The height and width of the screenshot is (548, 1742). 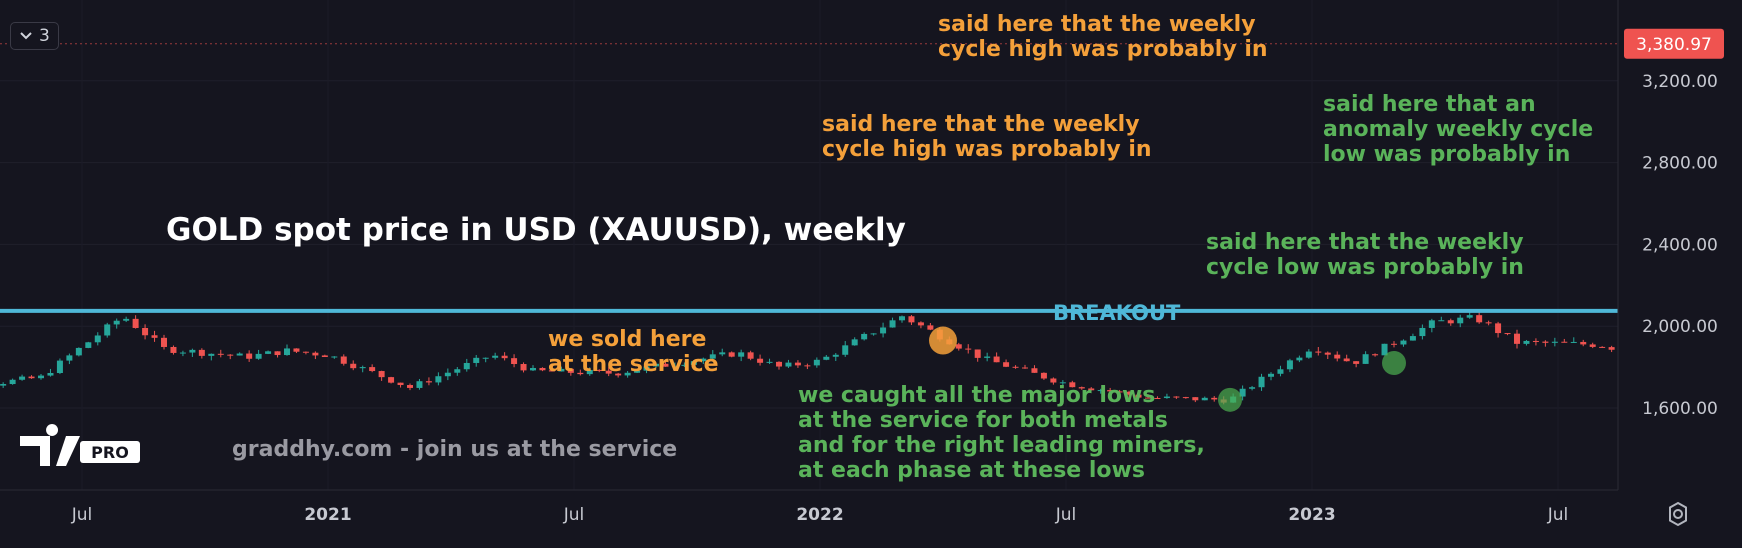 What do you see at coordinates (327, 515) in the screenshot?
I see `x-tick-label: 2021` at bounding box center [327, 515].